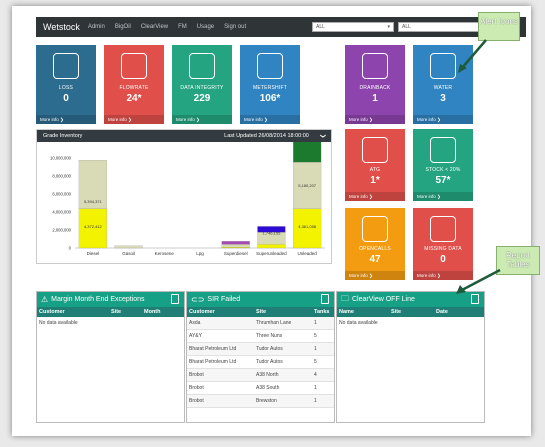 This screenshot has width=545, height=447. What do you see at coordinates (165, 253) in the screenshot?
I see `x-tick-label: Kerosene` at bounding box center [165, 253].